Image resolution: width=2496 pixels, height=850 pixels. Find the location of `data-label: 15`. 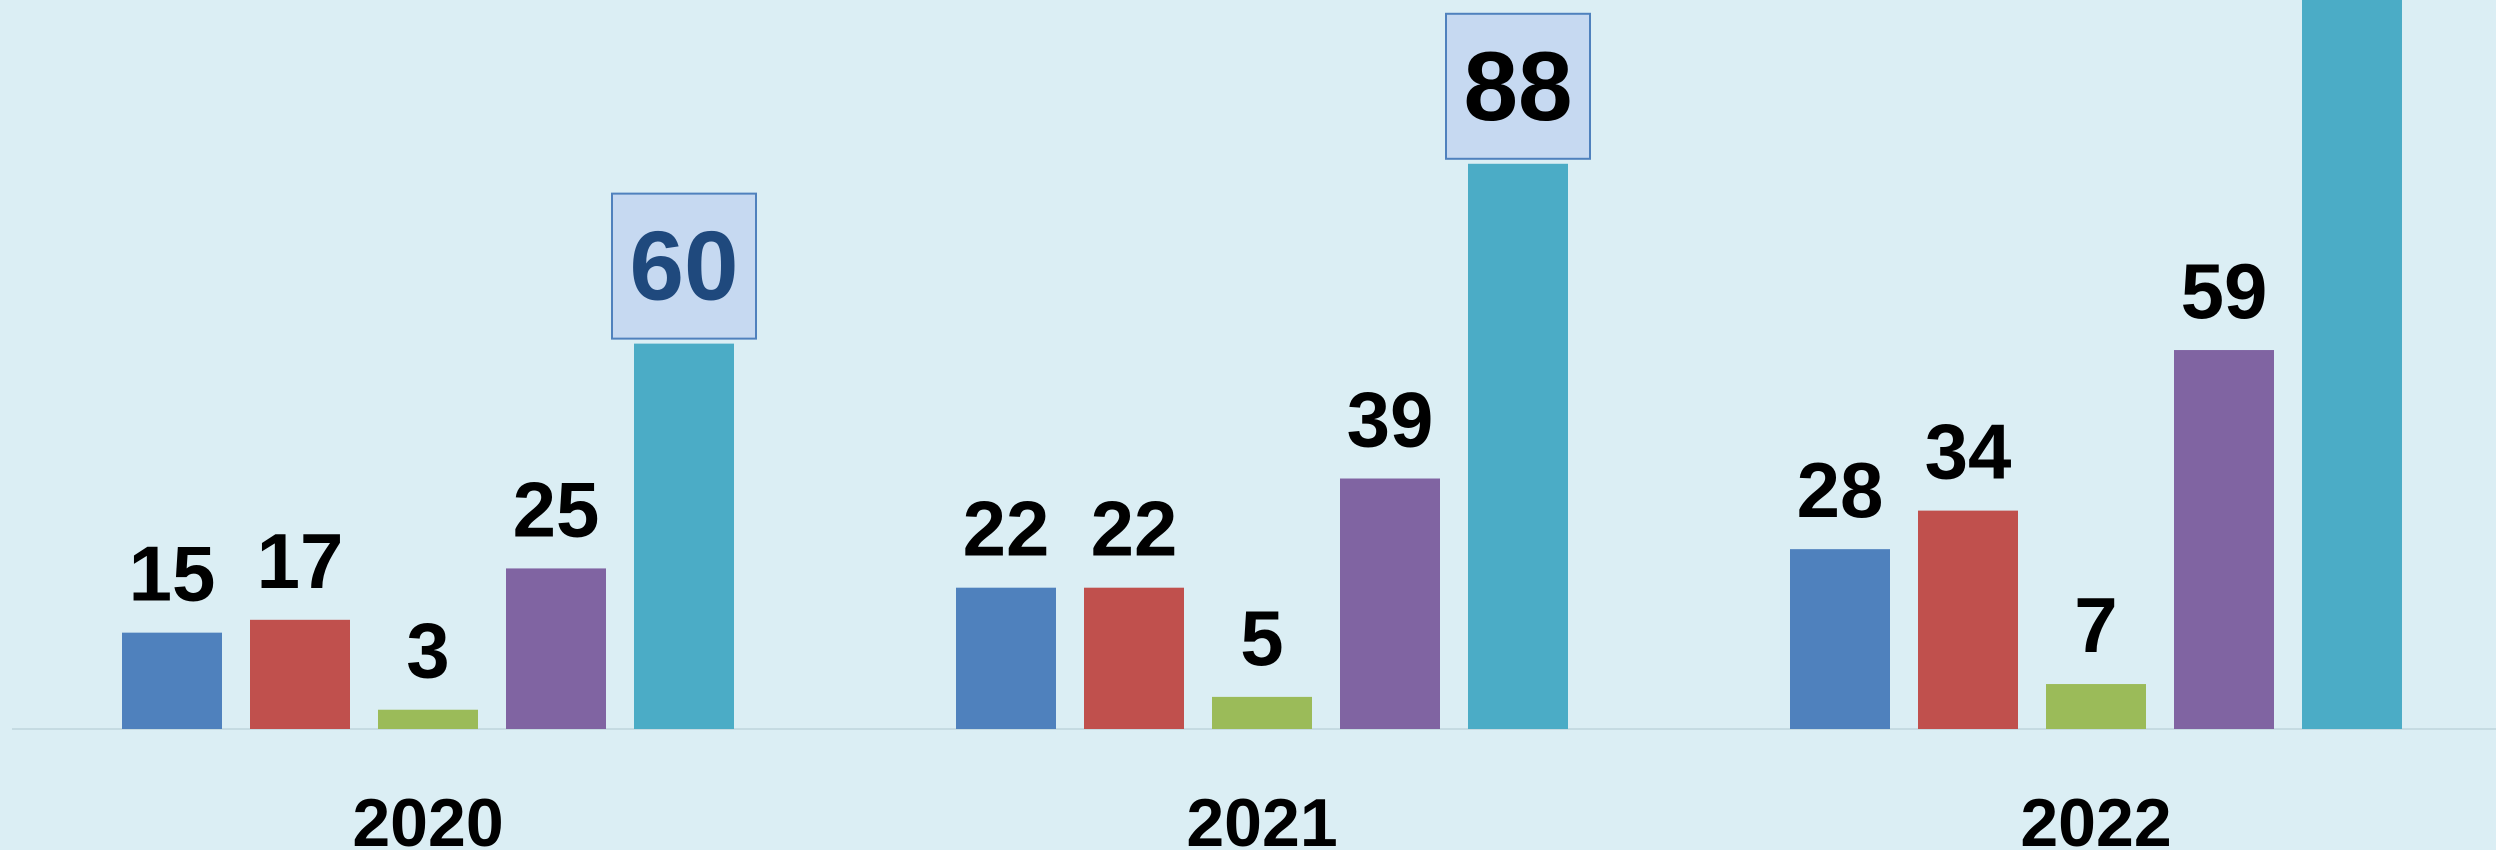

data-label: 15 is located at coordinates (172, 574).